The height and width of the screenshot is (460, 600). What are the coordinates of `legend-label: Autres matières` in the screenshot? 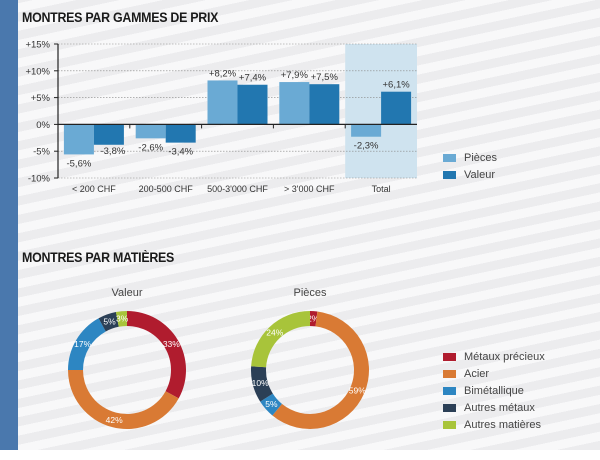 It's located at (503, 424).